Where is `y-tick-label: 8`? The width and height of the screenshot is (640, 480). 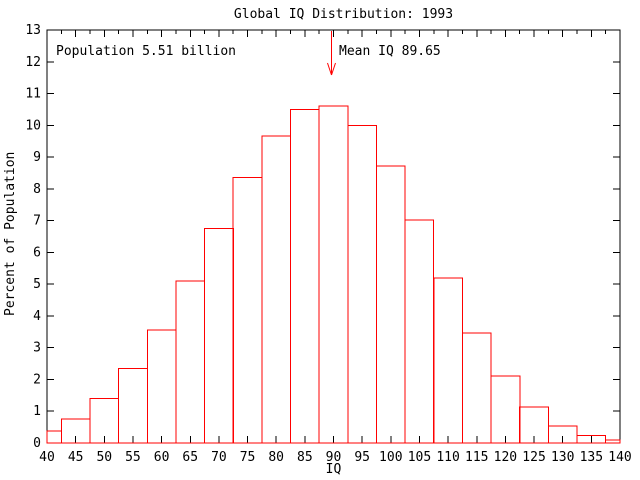 y-tick-label: 8 is located at coordinates (37, 189).